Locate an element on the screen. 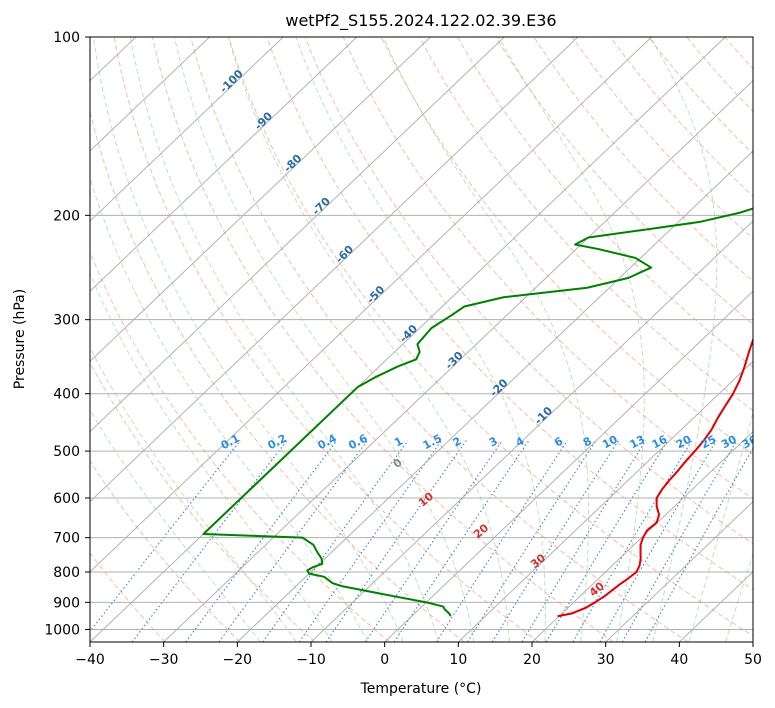 This screenshot has height=708, width=775. x-tick-label: 20 is located at coordinates (532, 660).